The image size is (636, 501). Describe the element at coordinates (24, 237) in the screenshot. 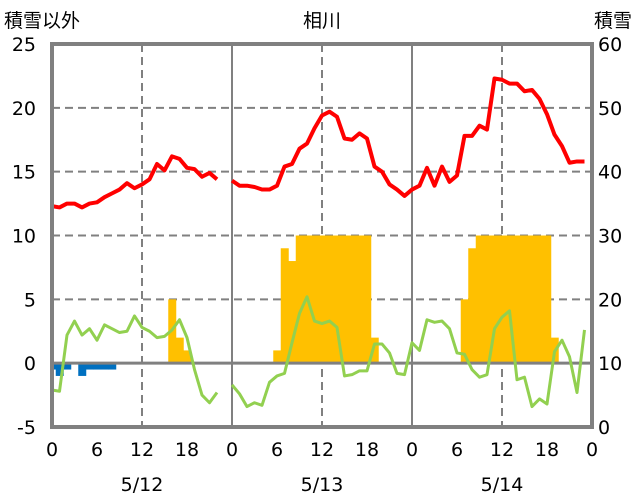

I see `left-tick-label: 10` at that location.